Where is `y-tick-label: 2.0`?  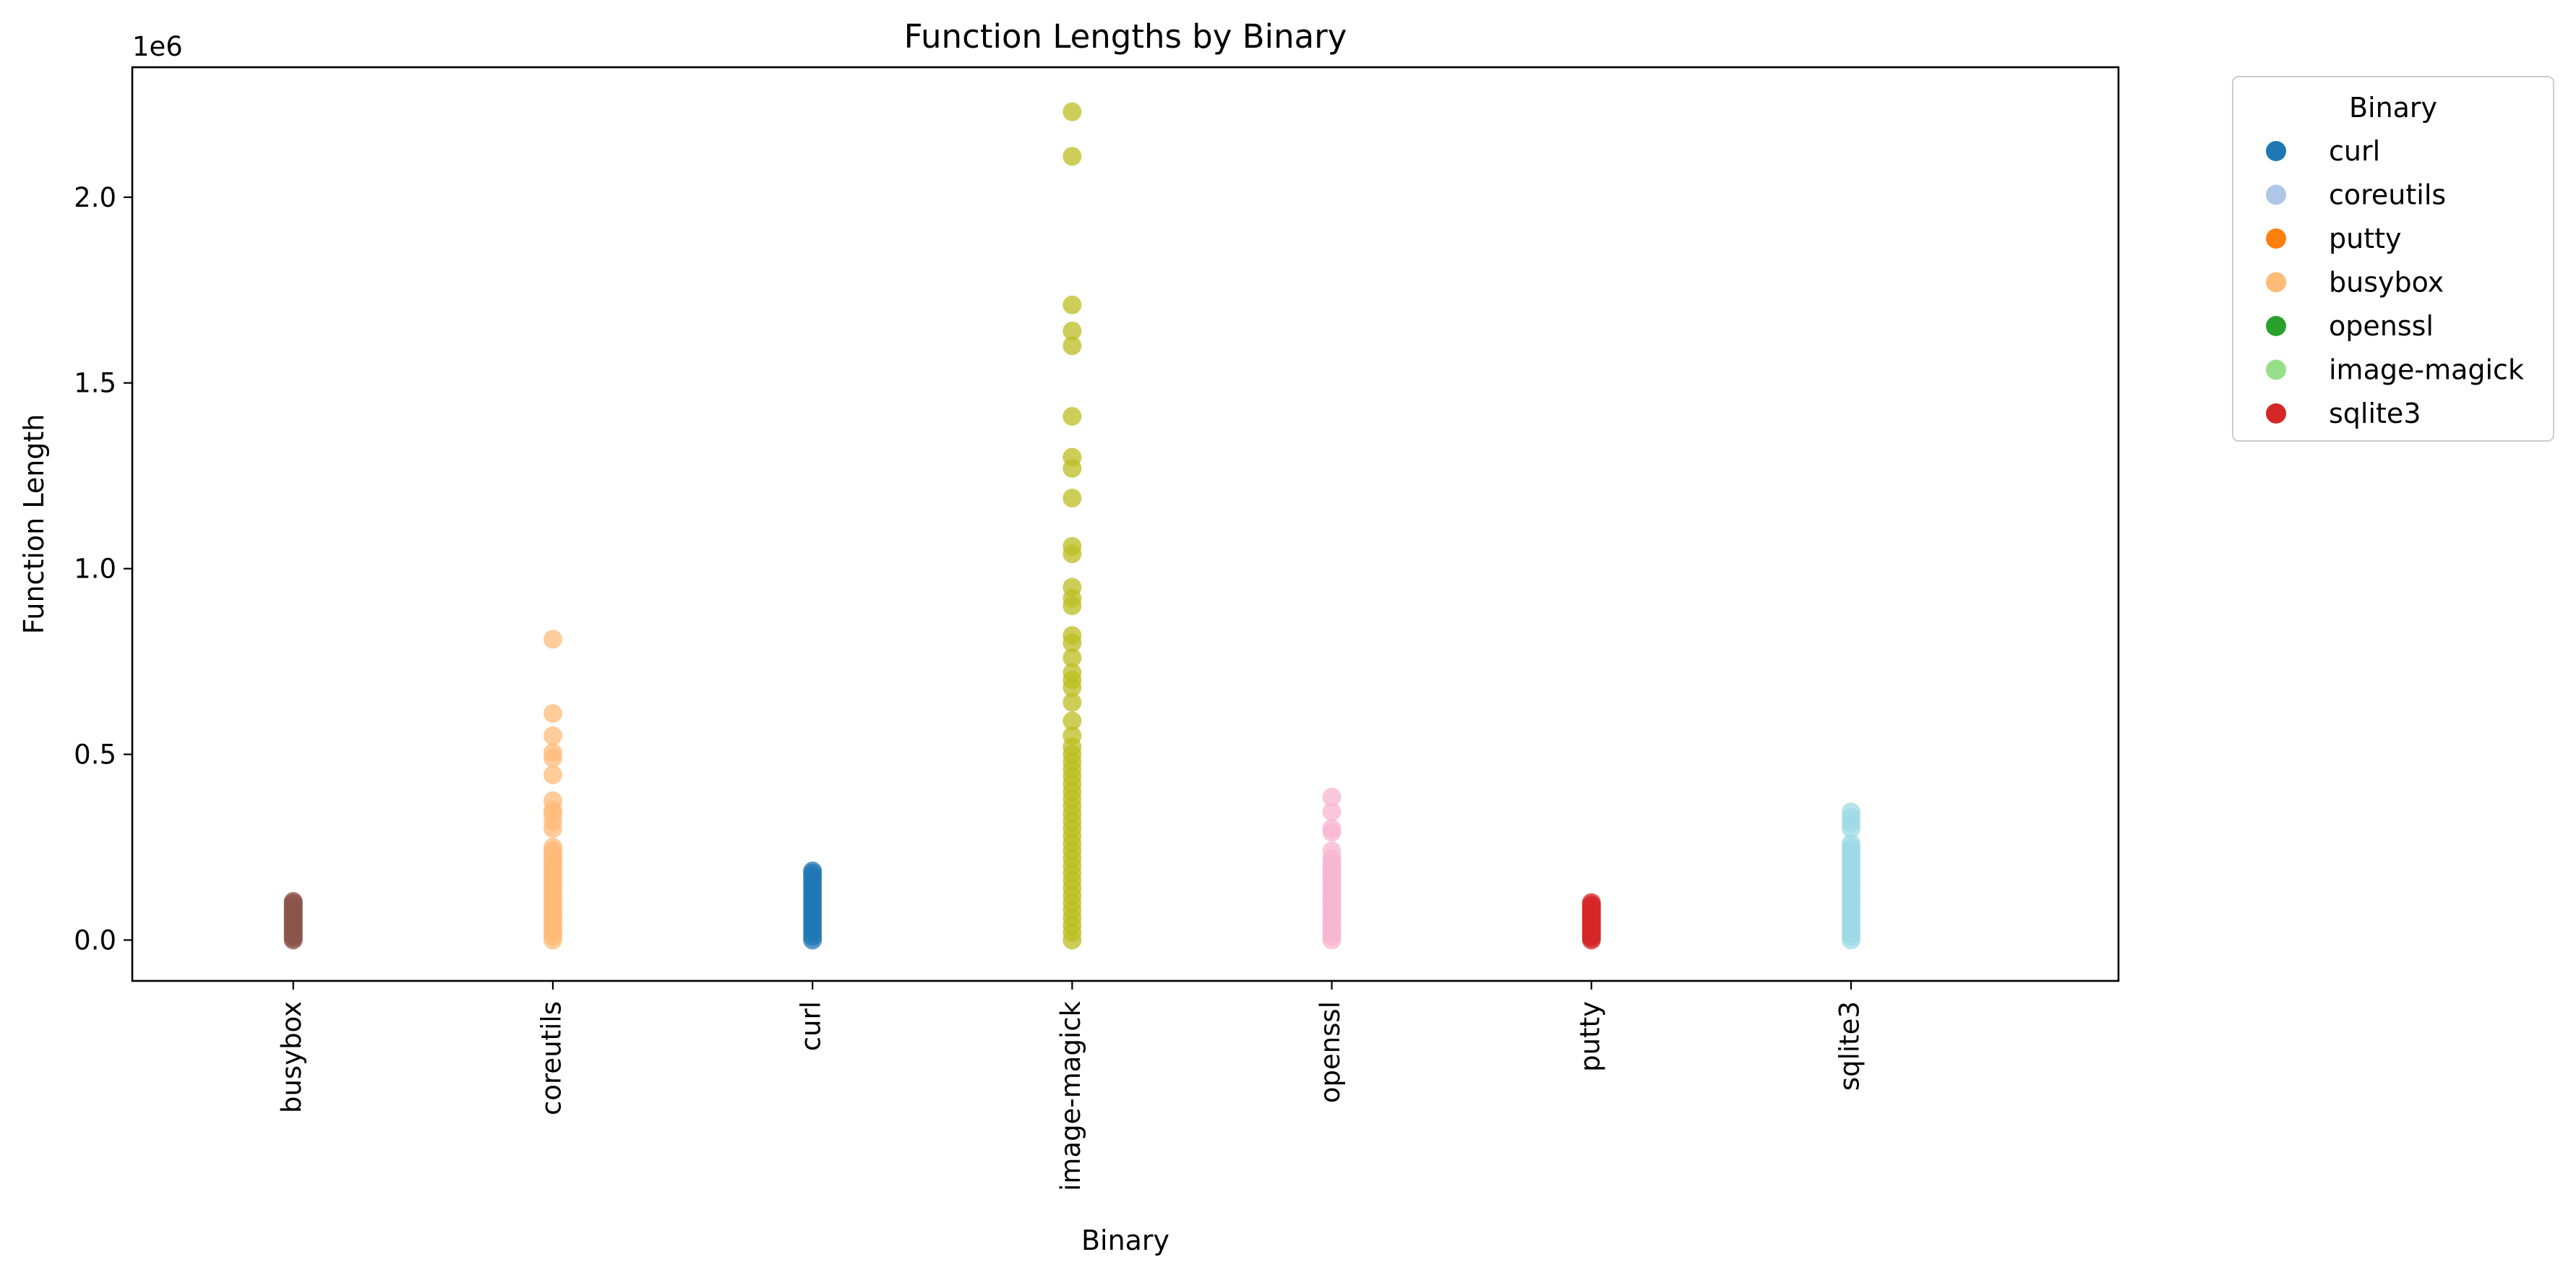 y-tick-label: 2.0 is located at coordinates (95, 197).